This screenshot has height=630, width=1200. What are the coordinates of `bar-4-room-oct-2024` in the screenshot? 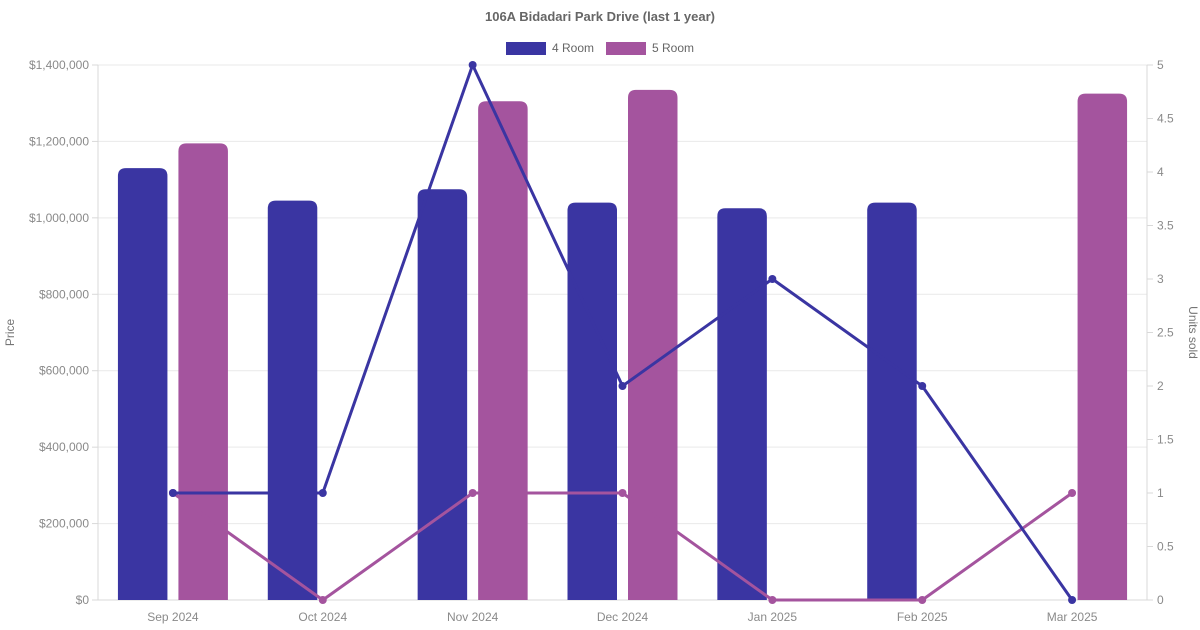 It's located at (292, 400).